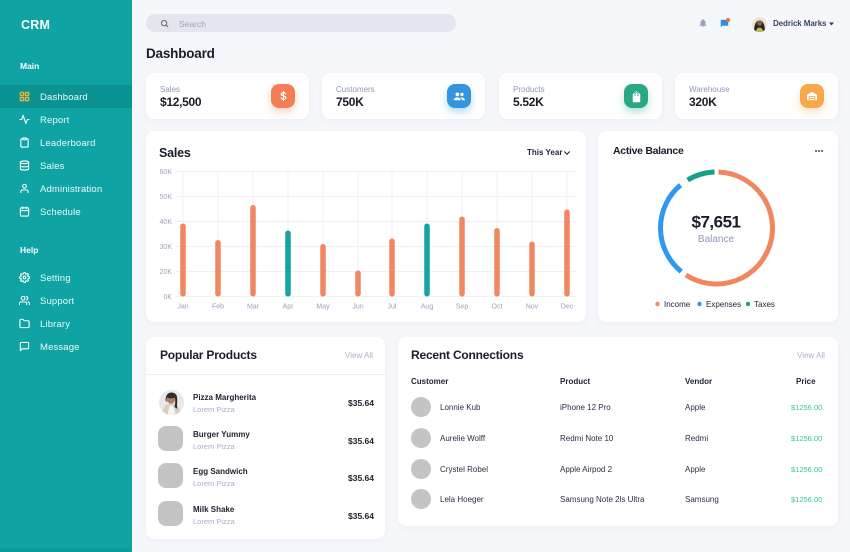 Image resolution: width=850 pixels, height=552 pixels. I want to click on svg-text: Balance, so click(716, 239).